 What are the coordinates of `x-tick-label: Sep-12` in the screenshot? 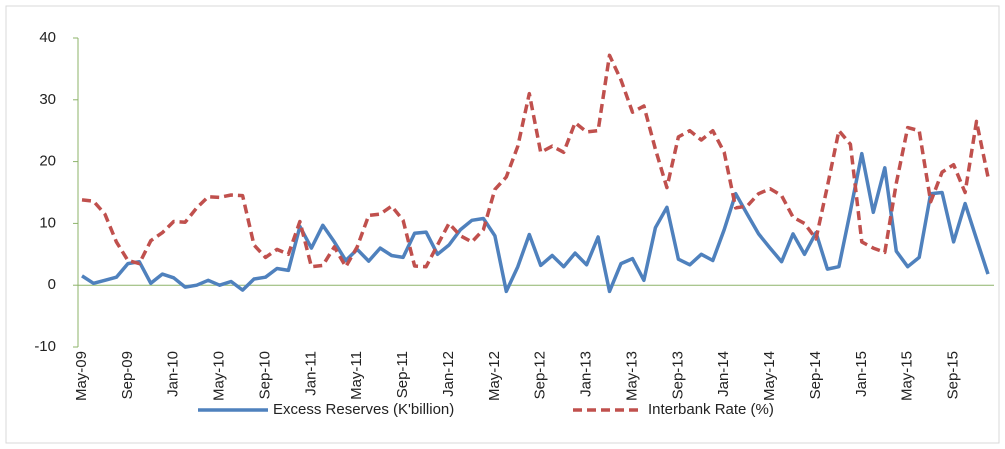 It's located at (540, 375).